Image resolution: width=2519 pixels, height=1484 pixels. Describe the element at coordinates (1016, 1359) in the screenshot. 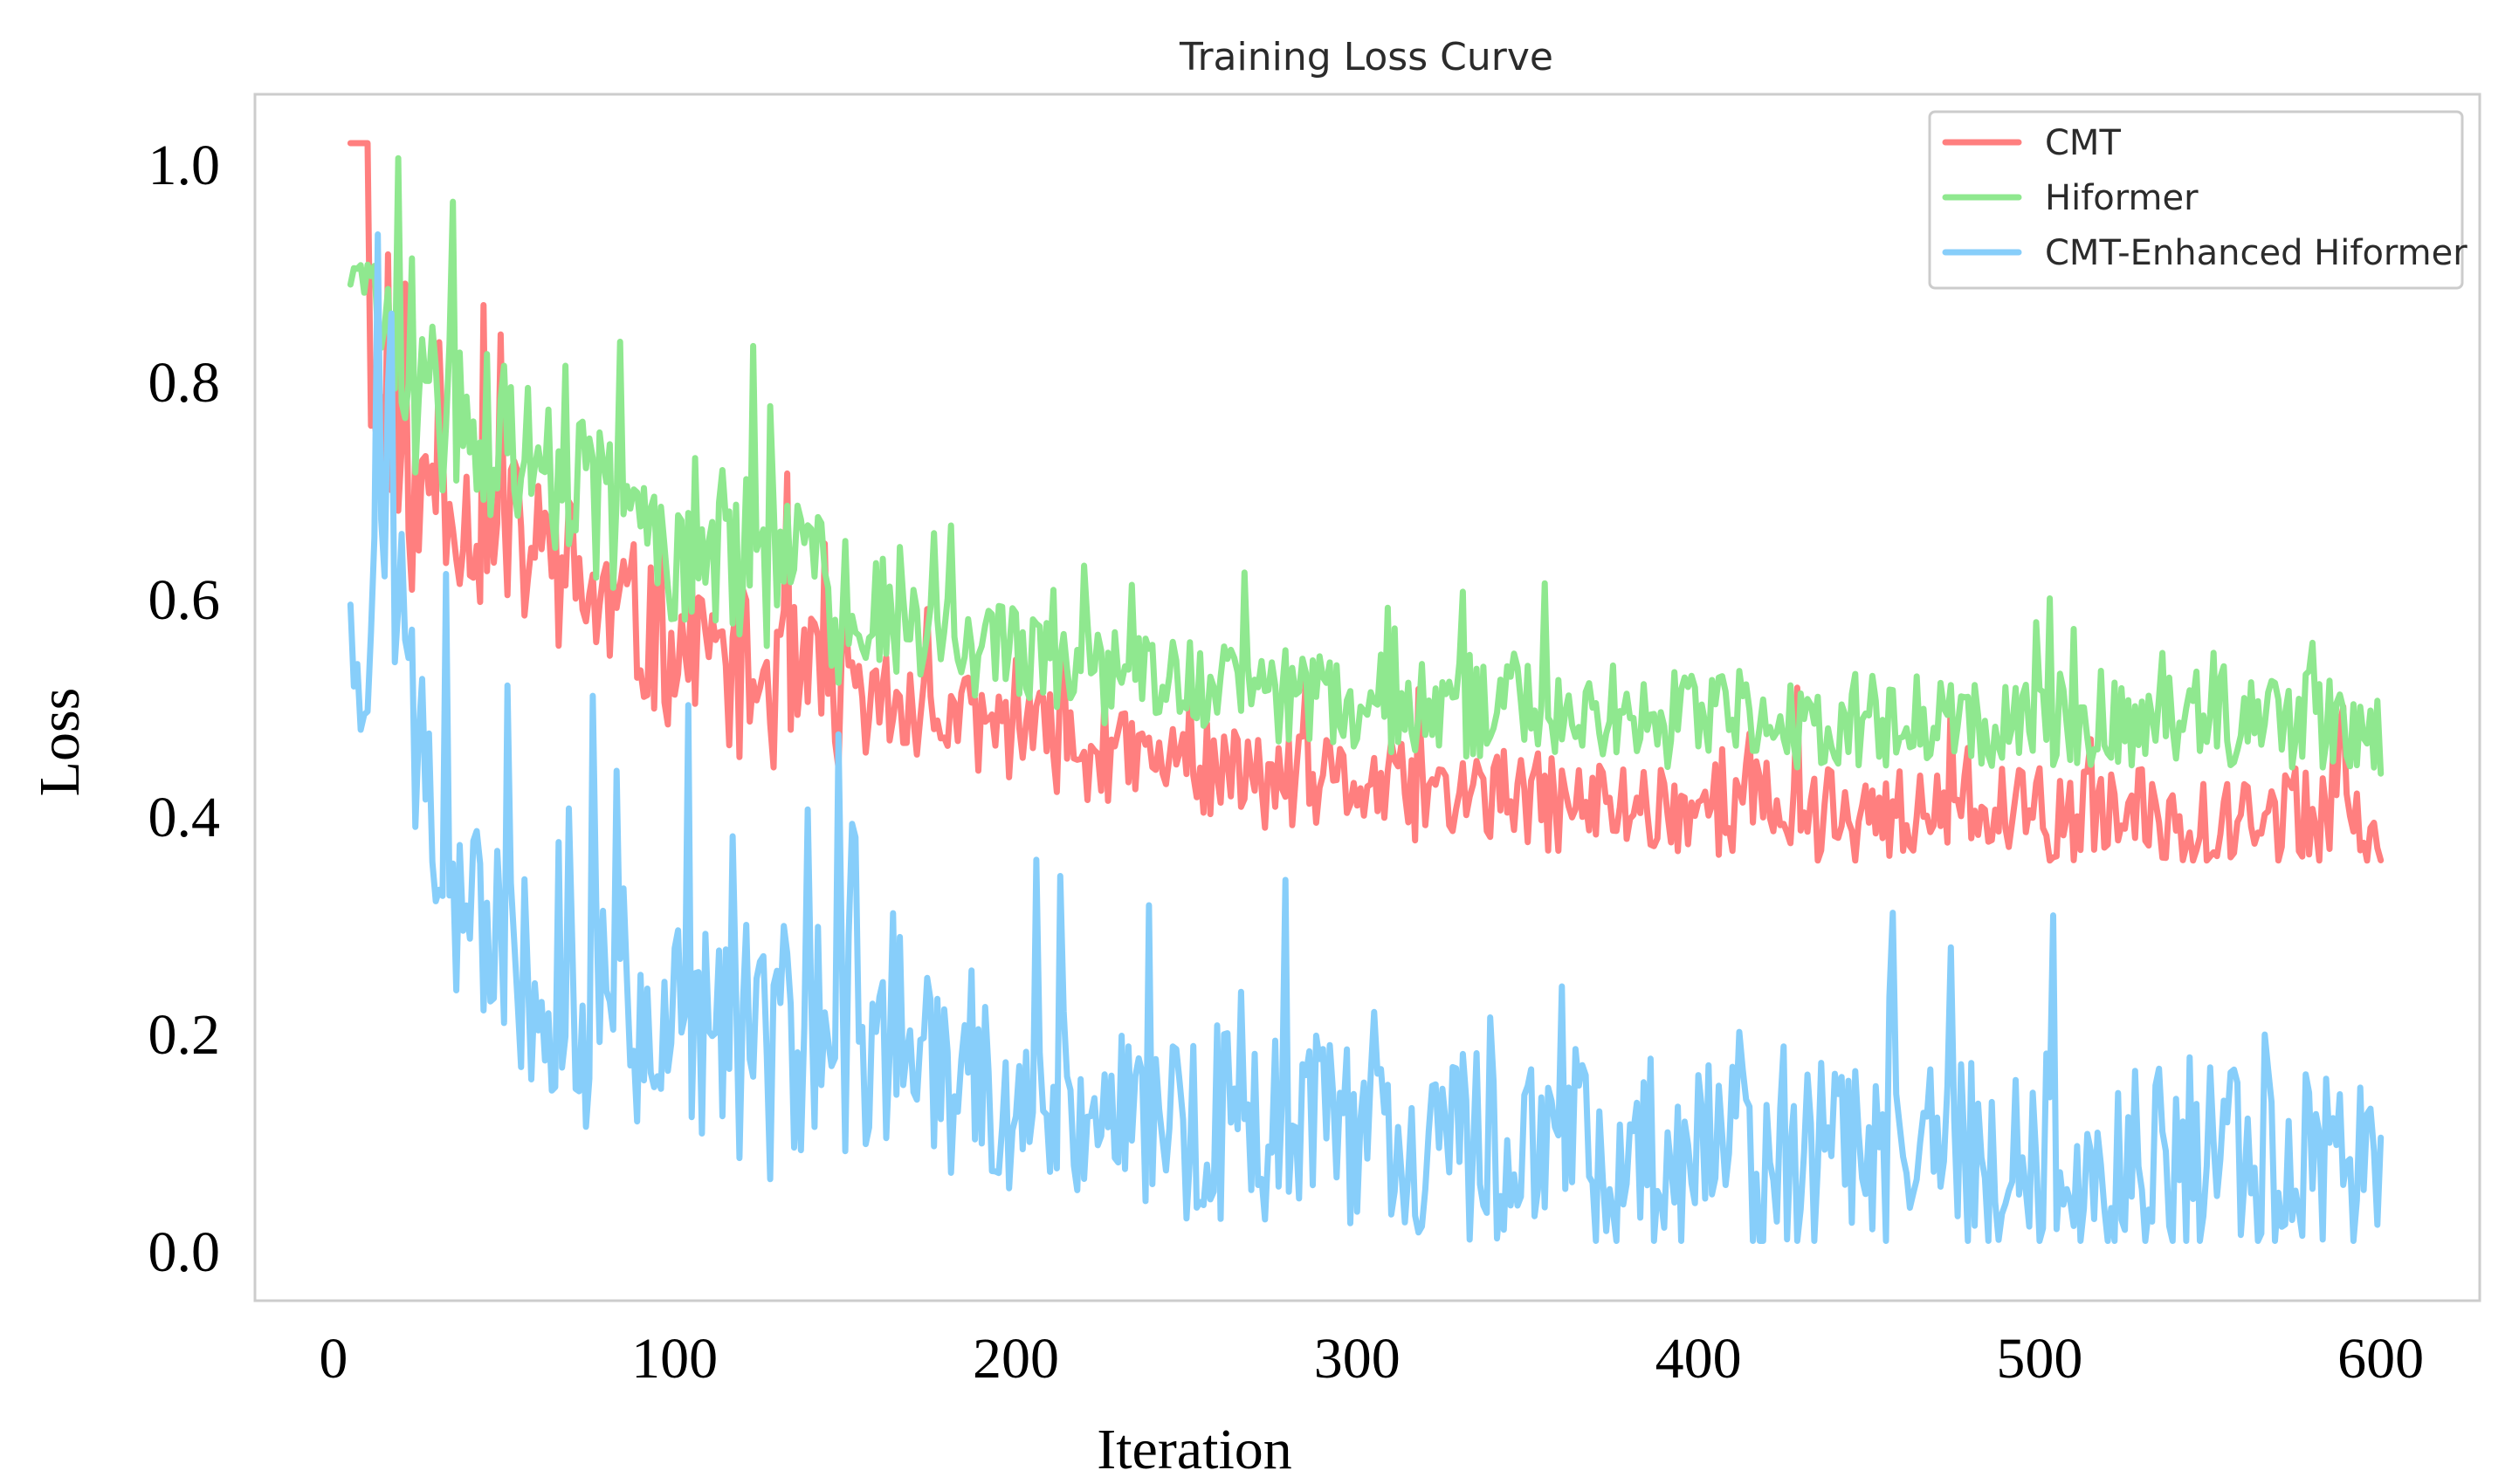

I see `x-tick-label: 200` at that location.